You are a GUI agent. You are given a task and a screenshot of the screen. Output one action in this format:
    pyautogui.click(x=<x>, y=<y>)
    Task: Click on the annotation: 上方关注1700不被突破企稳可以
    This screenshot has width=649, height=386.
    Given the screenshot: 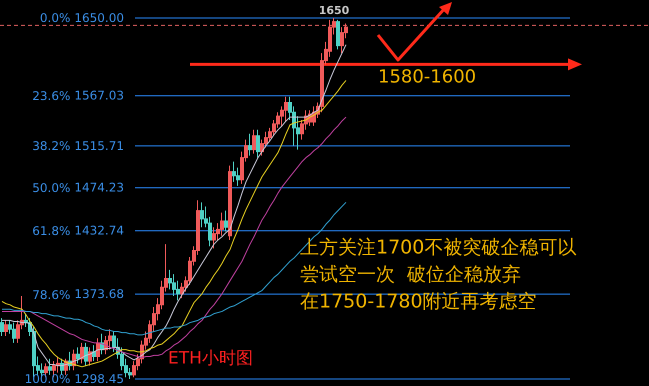 What is the action you would take?
    pyautogui.click(x=438, y=247)
    